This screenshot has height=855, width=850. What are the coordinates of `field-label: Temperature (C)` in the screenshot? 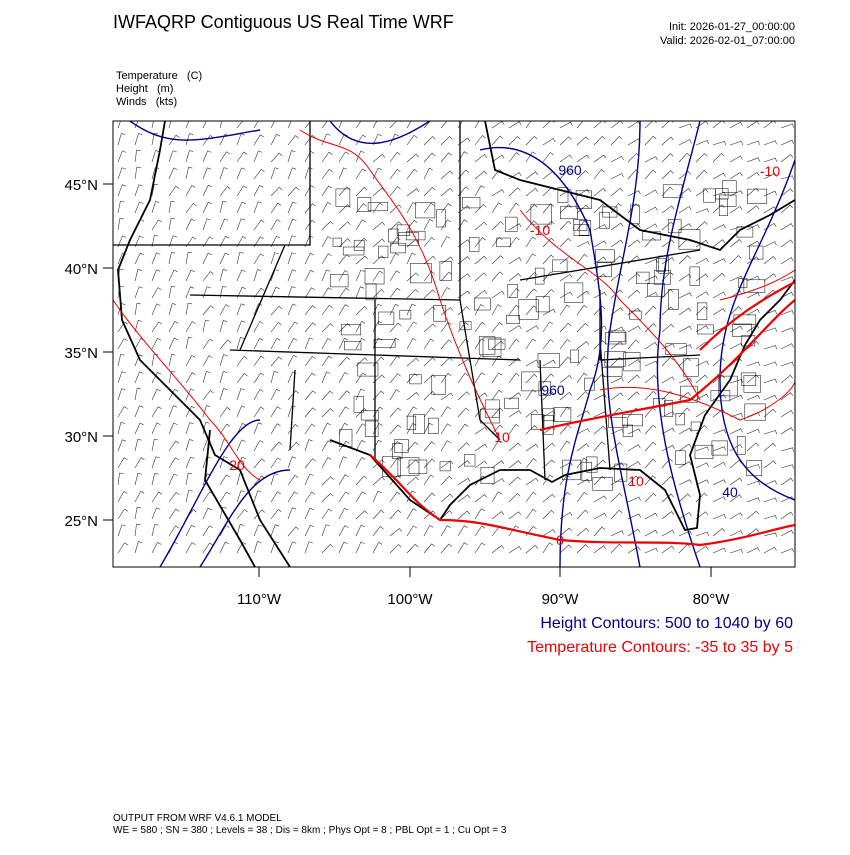 It's located at (159, 76).